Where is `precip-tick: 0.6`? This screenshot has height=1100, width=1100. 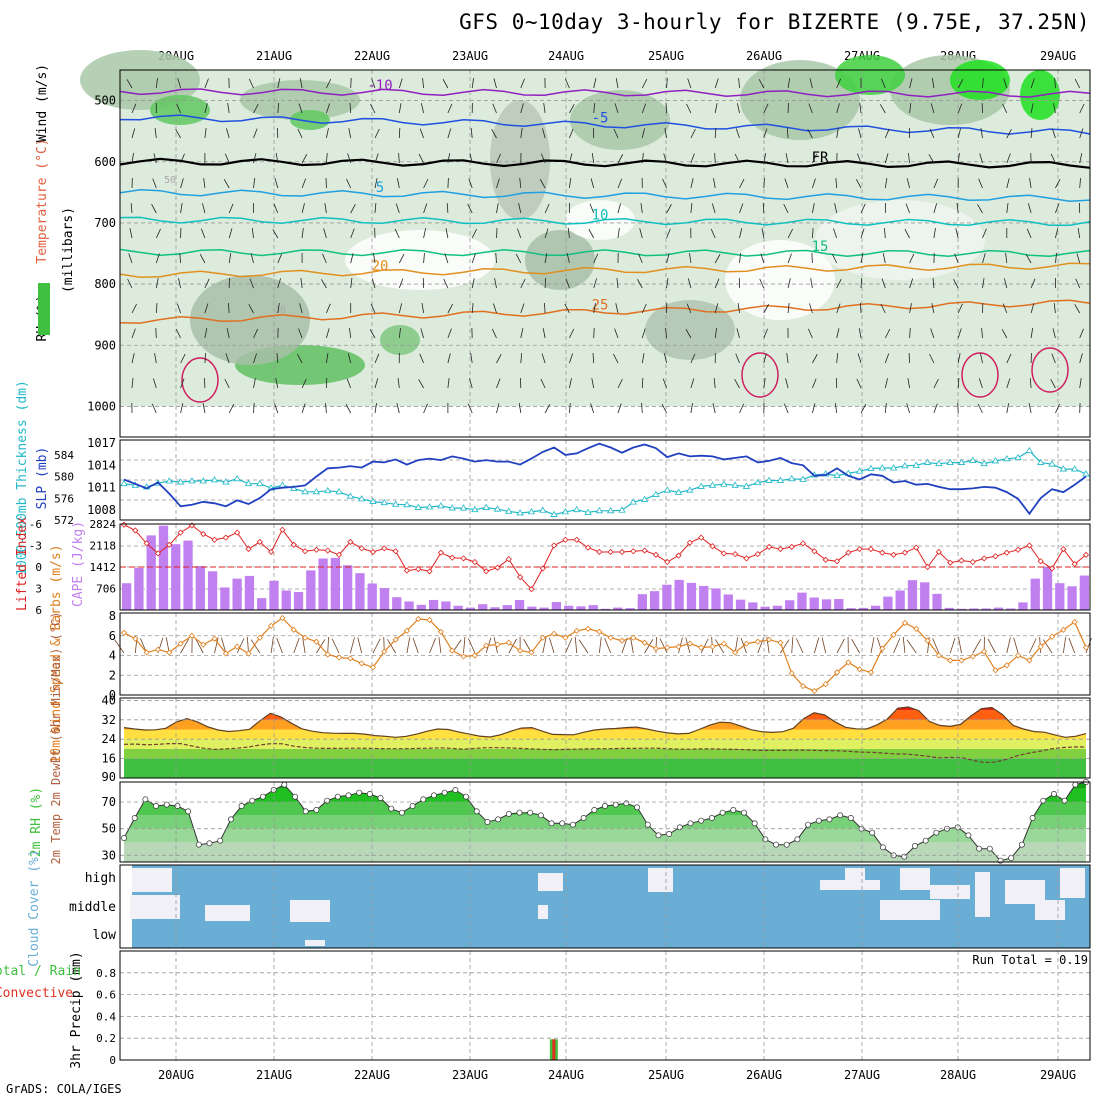 precip-tick: 0.6 is located at coordinates (106, 995).